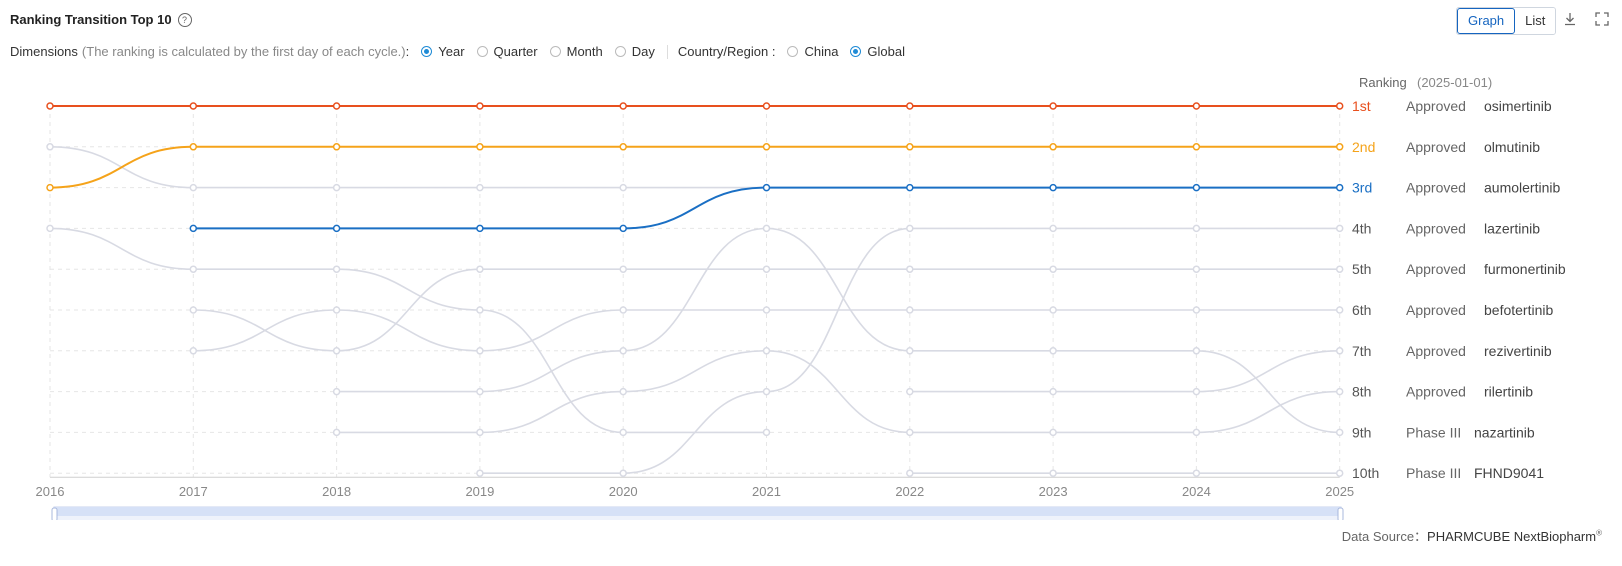  Describe the element at coordinates (1602, 19) in the screenshot. I see `fullscreen-icon` at that location.